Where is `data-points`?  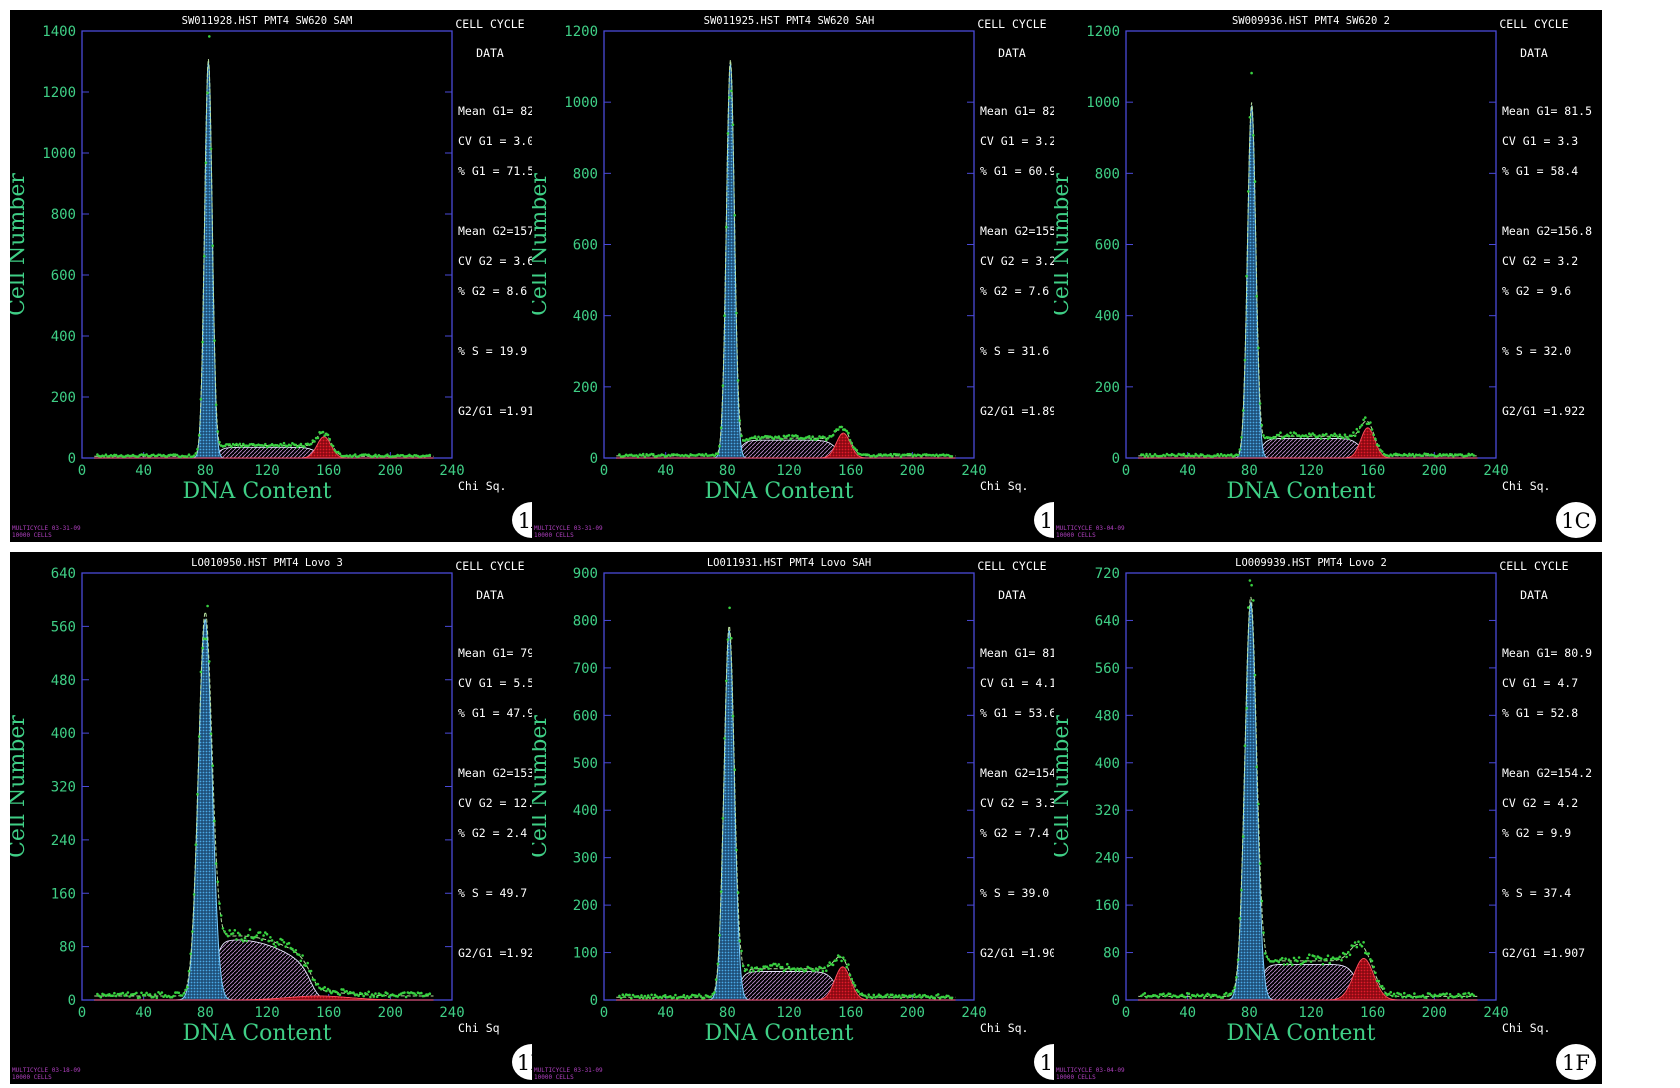
data-points is located at coordinates (264, 802).